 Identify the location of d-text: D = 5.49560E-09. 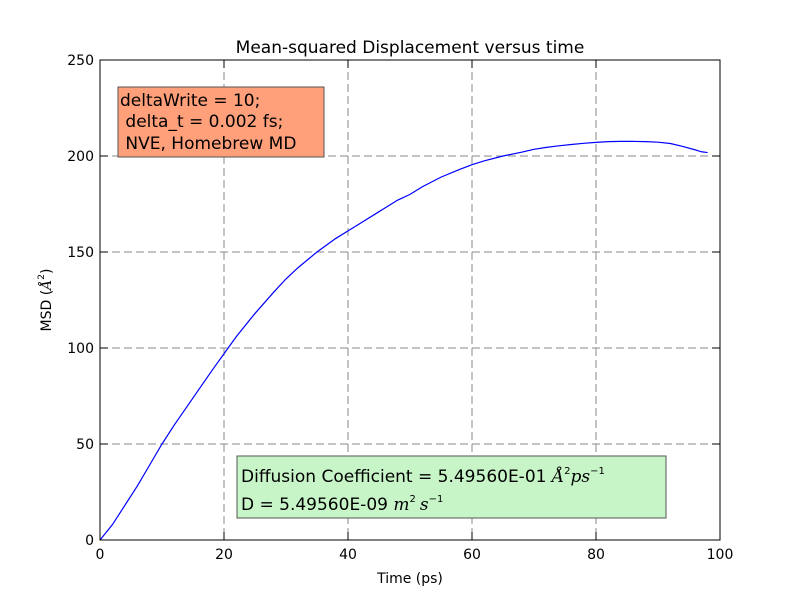
(317, 505).